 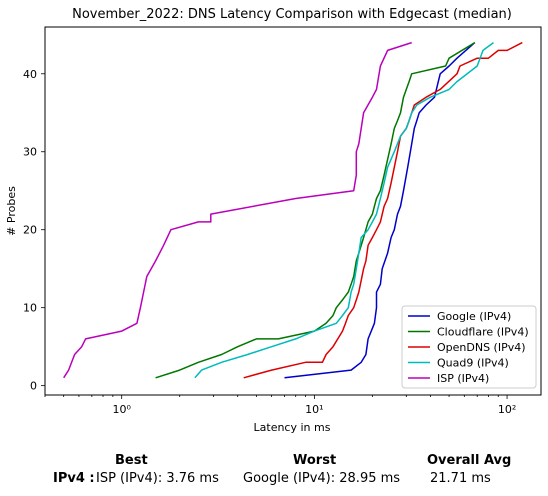 I want to click on legend-label: OpenDNS (IPv4), so click(x=481, y=347).